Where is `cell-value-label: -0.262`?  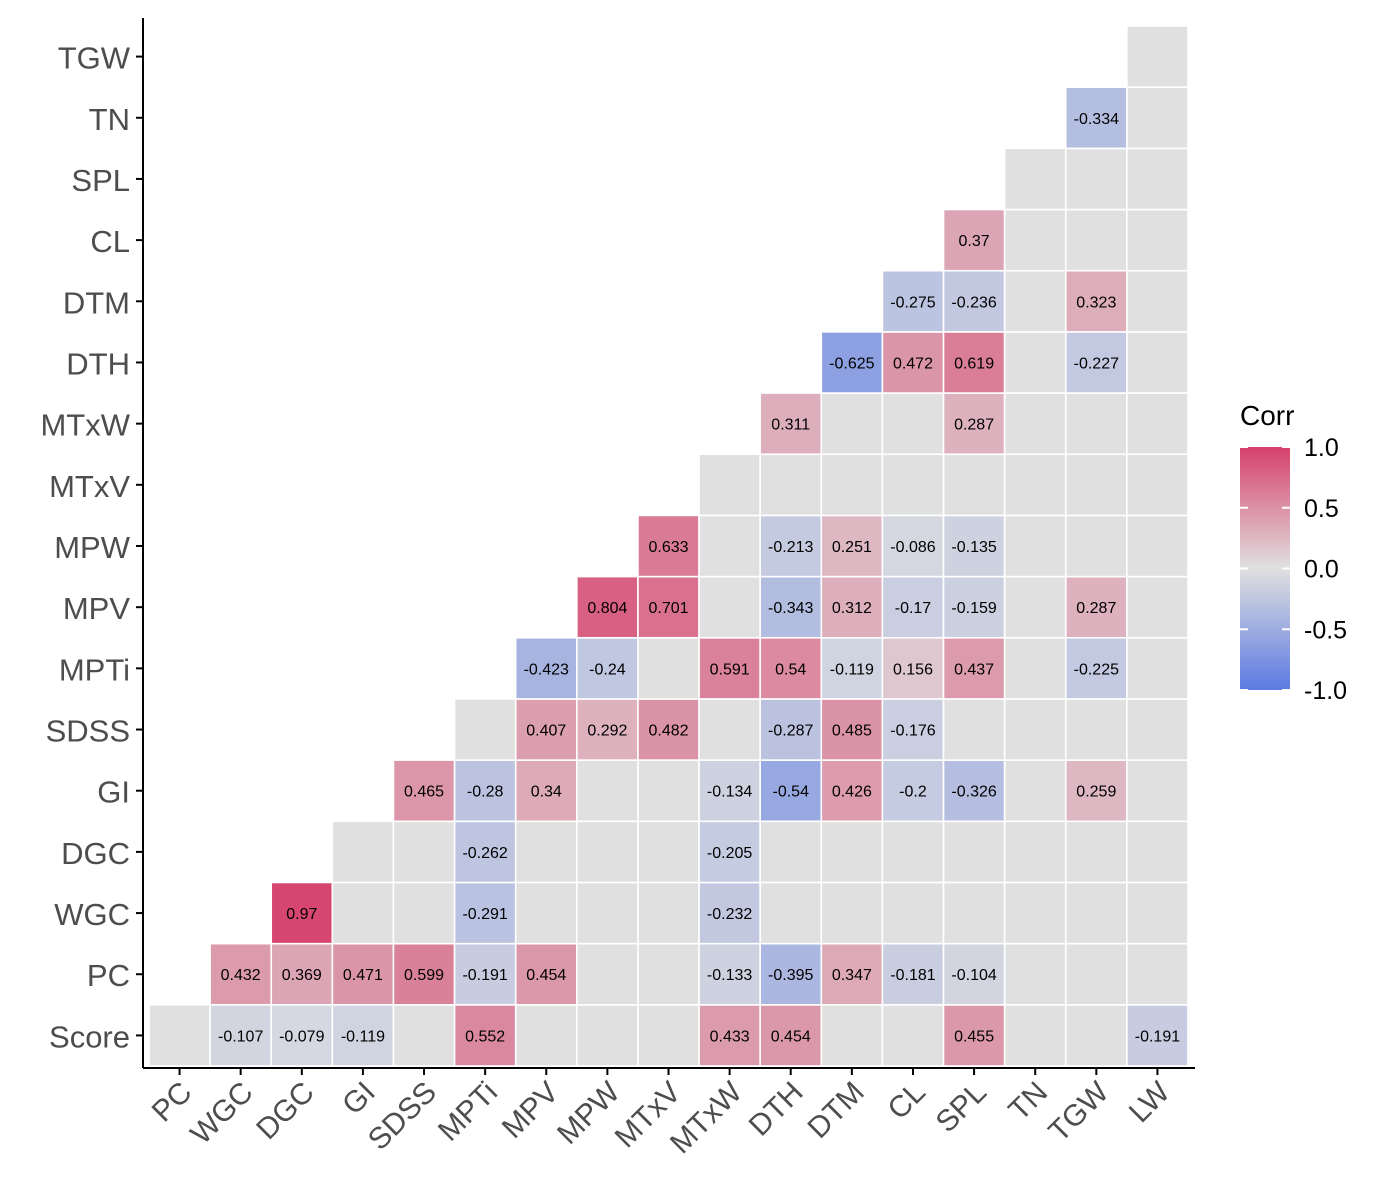 cell-value-label: -0.262 is located at coordinates (484, 853).